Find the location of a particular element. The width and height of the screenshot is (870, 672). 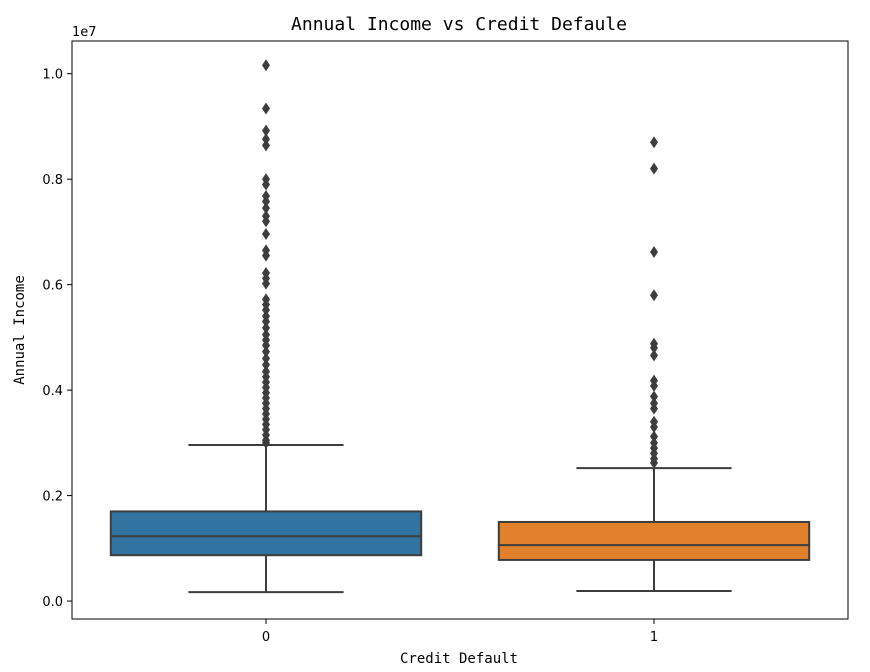

y-tick-label: 0.8 is located at coordinates (52, 180).